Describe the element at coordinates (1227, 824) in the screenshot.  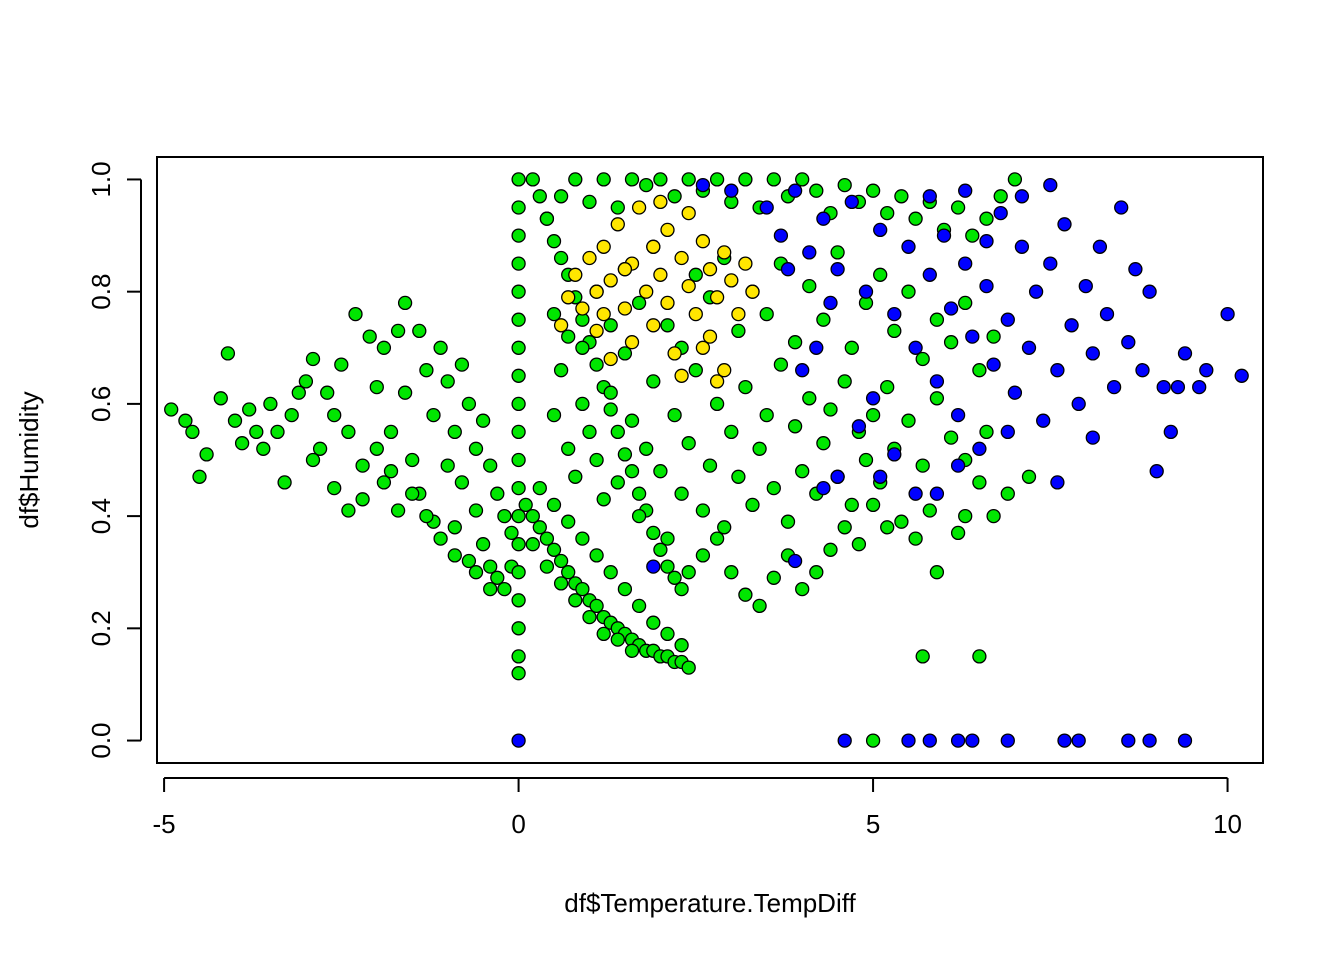
I see `x-tick-label: 10` at that location.